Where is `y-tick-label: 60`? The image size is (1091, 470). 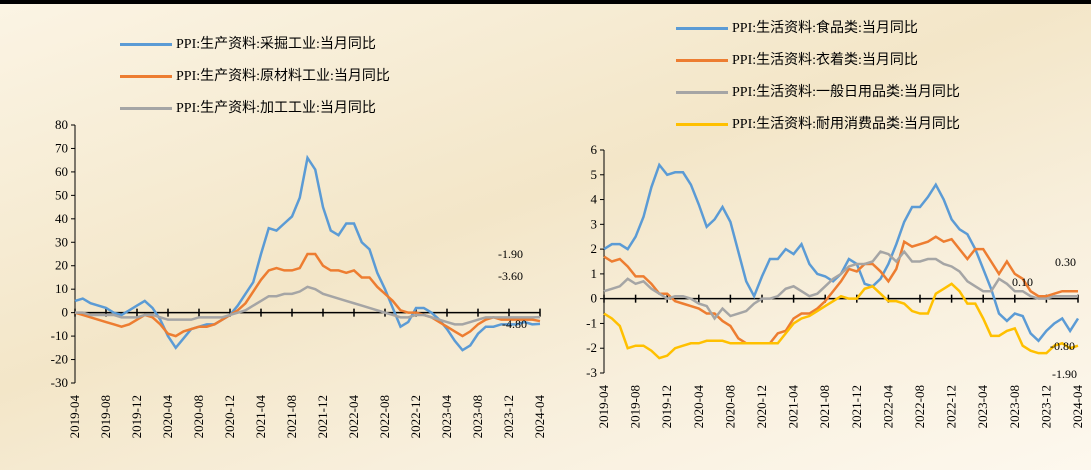
y-tick-label: 60 is located at coordinates (61, 171).